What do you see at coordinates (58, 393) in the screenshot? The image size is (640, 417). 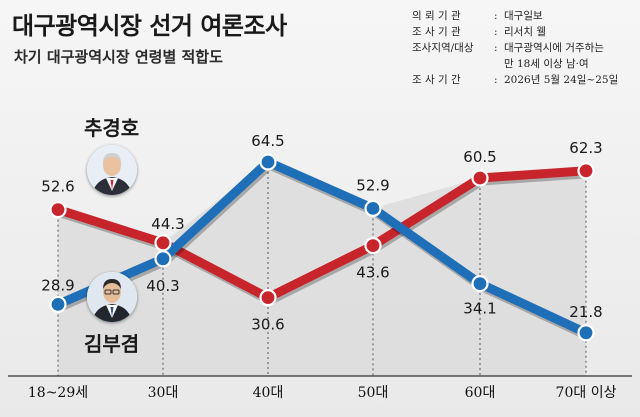 I see `x-tick-label: 18~29세` at bounding box center [58, 393].